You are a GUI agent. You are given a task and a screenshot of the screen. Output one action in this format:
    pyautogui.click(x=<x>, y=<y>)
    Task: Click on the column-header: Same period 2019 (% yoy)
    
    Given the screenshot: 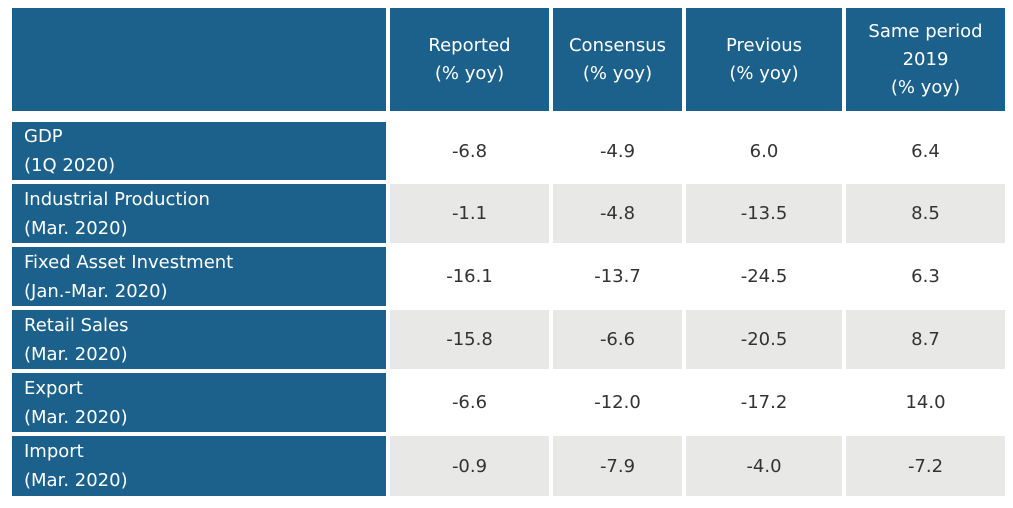 What is the action you would take?
    pyautogui.click(x=925, y=59)
    